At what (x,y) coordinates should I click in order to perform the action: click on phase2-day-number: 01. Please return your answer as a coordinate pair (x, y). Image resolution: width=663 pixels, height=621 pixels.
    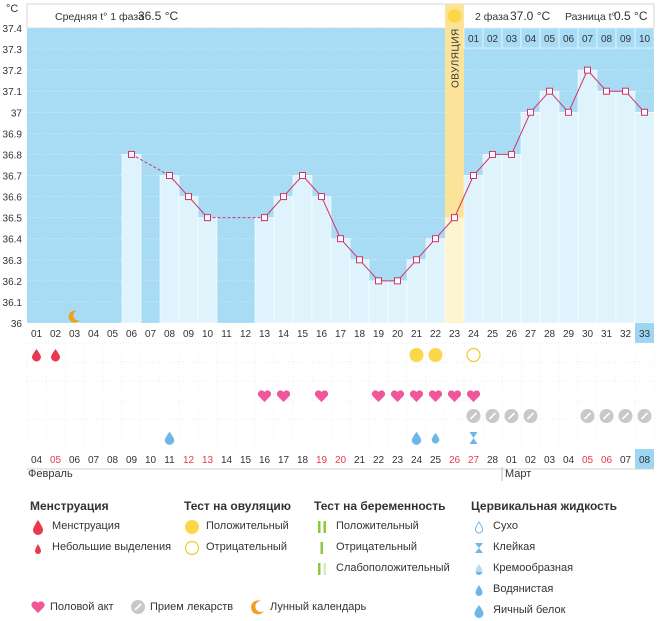
    Looking at the image, I should click on (474, 39).